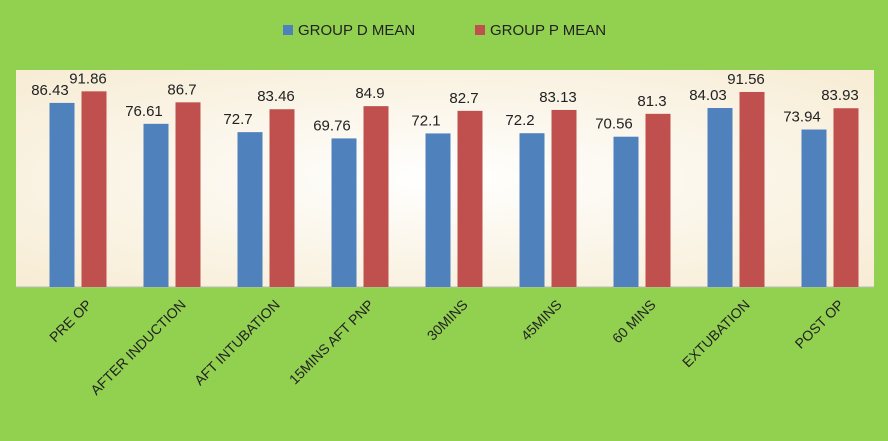 The width and height of the screenshot is (888, 441). Describe the element at coordinates (356, 30) in the screenshot. I see `legend-label: GROUP D MEAN` at that location.